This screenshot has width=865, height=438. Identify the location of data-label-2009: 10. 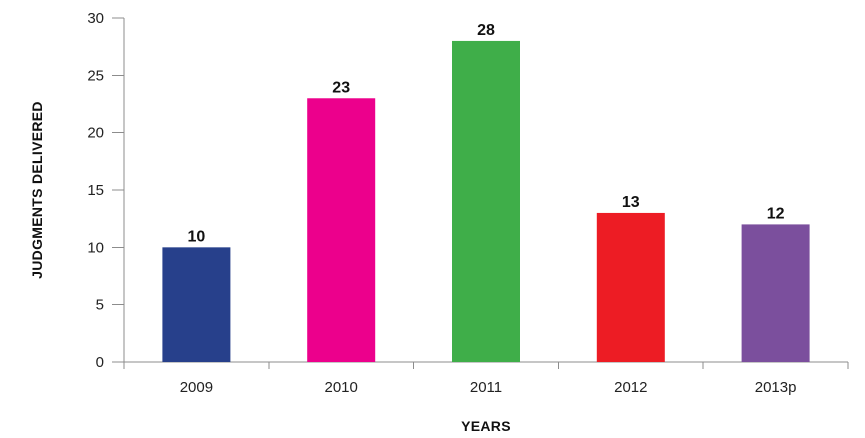
(197, 236).